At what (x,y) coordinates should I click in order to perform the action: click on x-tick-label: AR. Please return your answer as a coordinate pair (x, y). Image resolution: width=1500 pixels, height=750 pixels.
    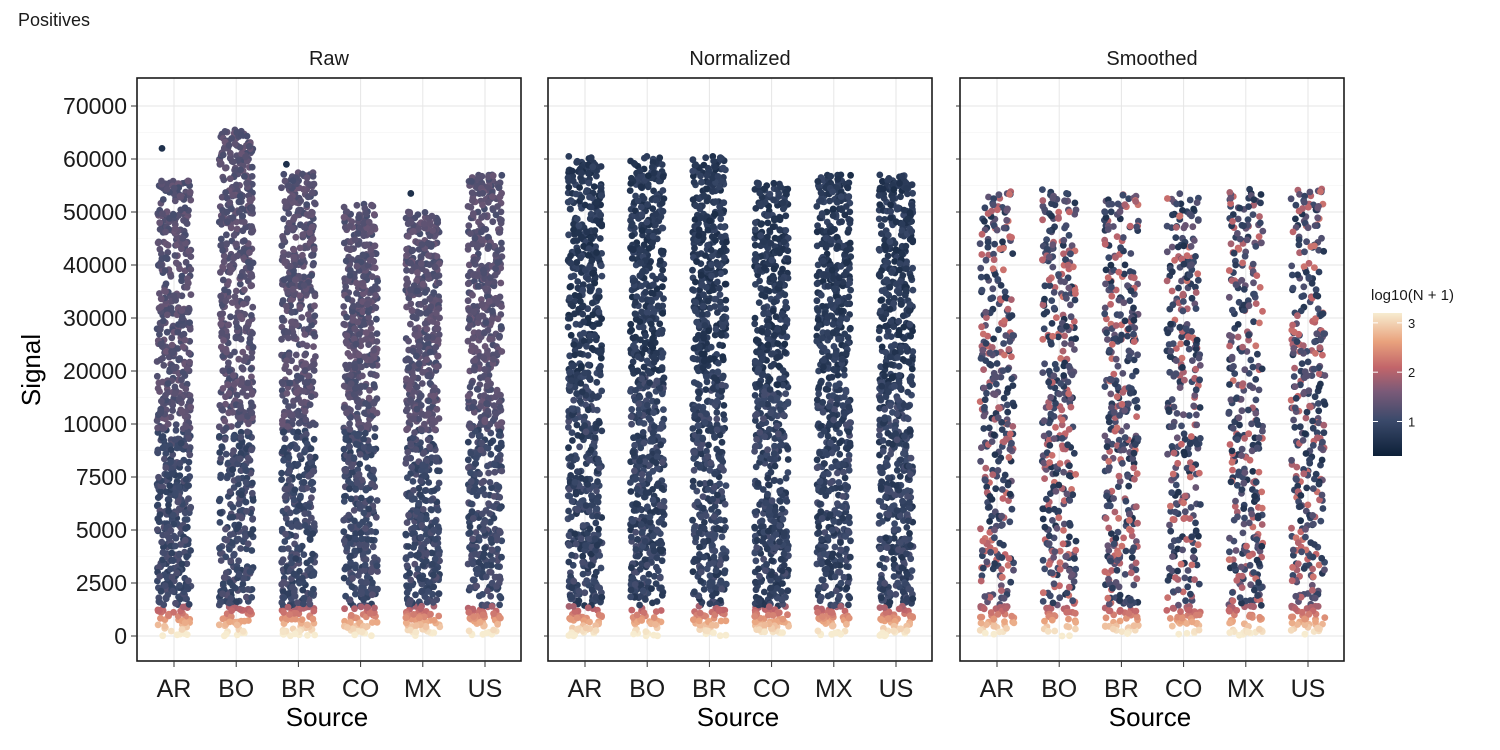
    Looking at the image, I should click on (174, 689).